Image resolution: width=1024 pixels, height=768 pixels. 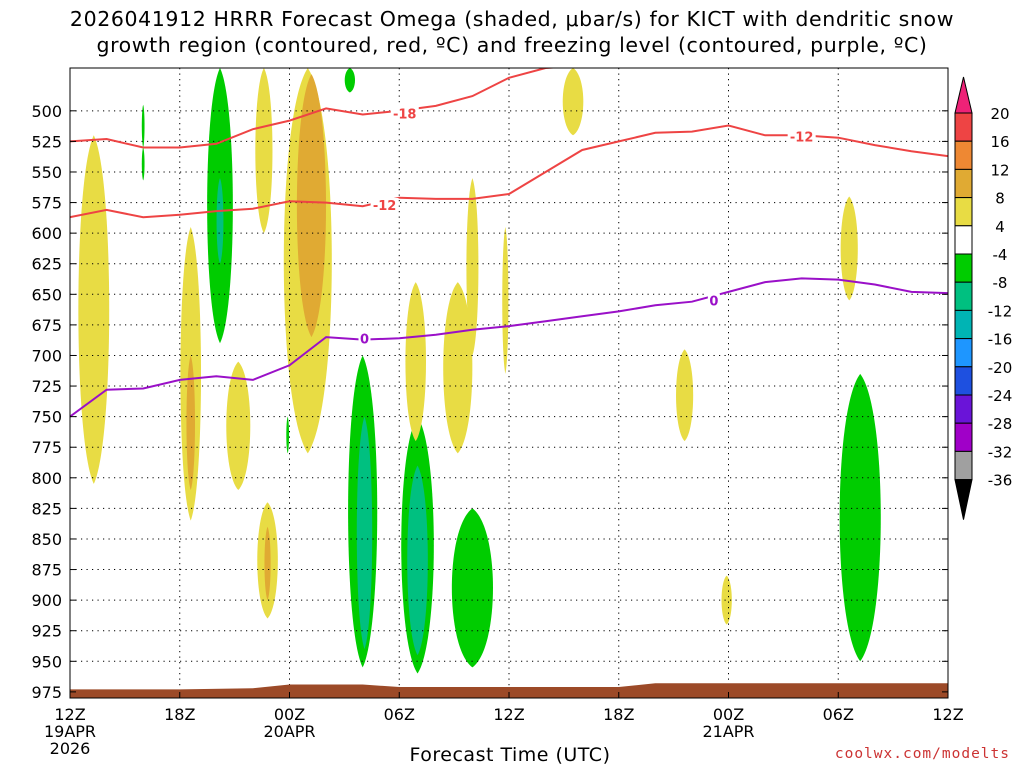 I want to click on colorbar-label-11: -28, so click(x=1000, y=424).